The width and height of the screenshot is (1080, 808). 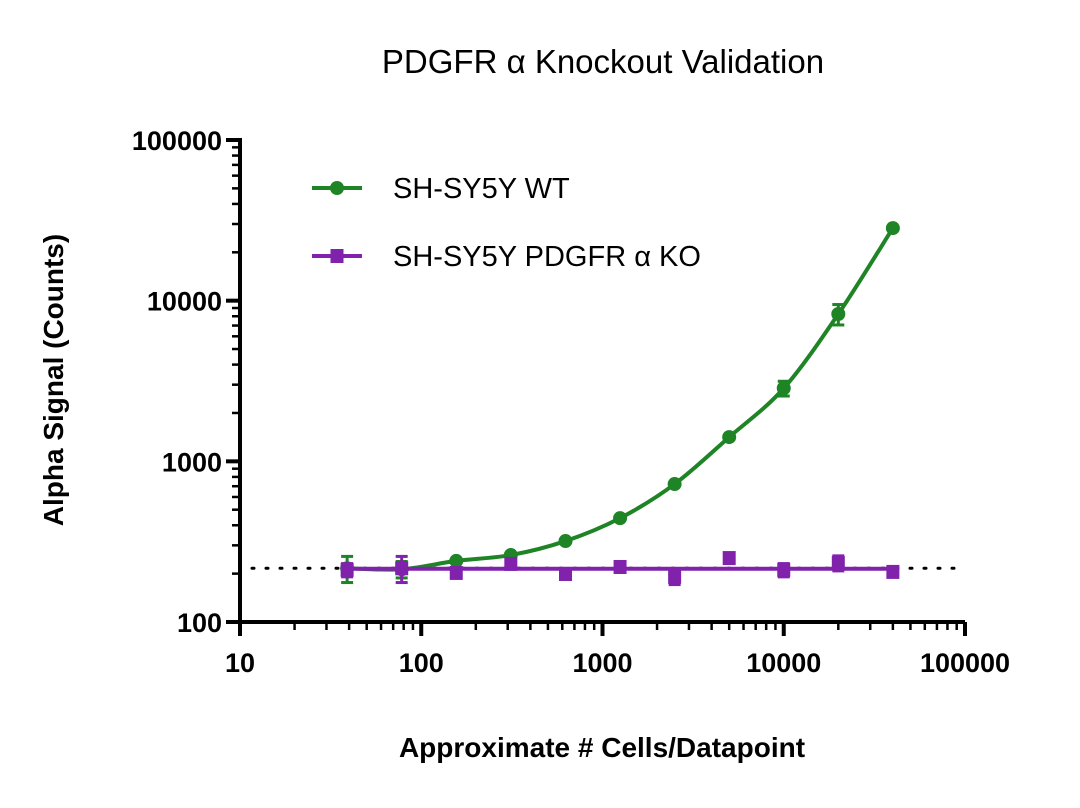 I want to click on y-axis-label: Alpha Signal (Counts), so click(x=53, y=380).